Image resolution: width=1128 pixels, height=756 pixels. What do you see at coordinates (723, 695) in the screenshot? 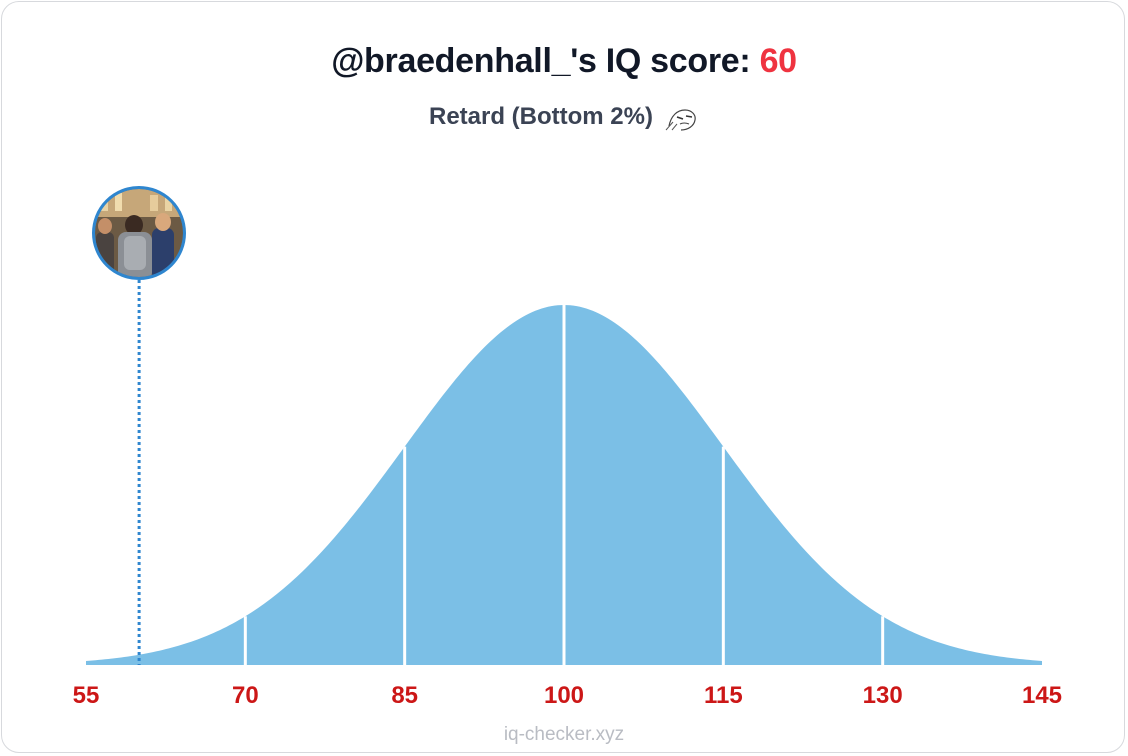
I see `x-tick-label: 115` at bounding box center [723, 695].